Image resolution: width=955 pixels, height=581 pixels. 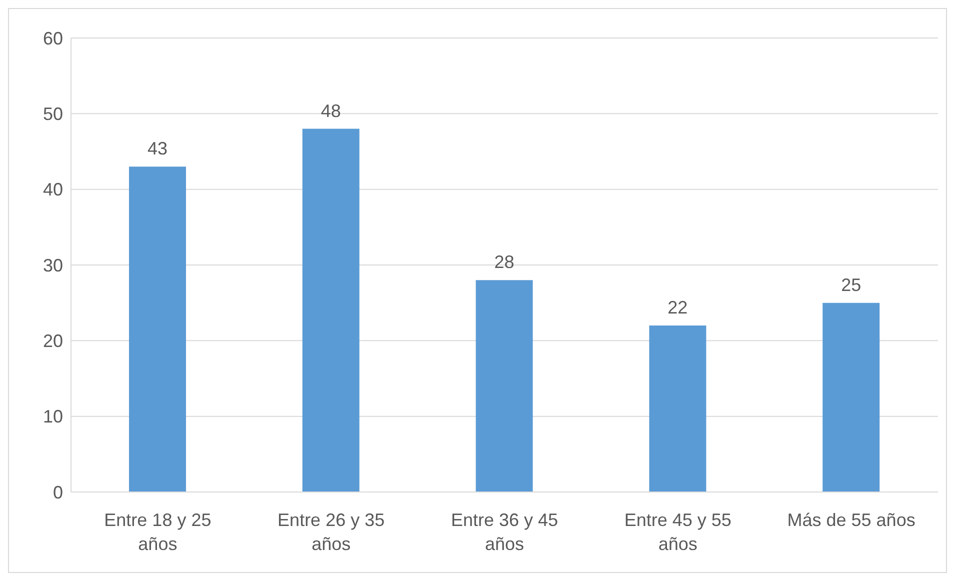 What do you see at coordinates (331, 532) in the screenshot?
I see `x-tick-label: Entre 26 y 35 años` at bounding box center [331, 532].